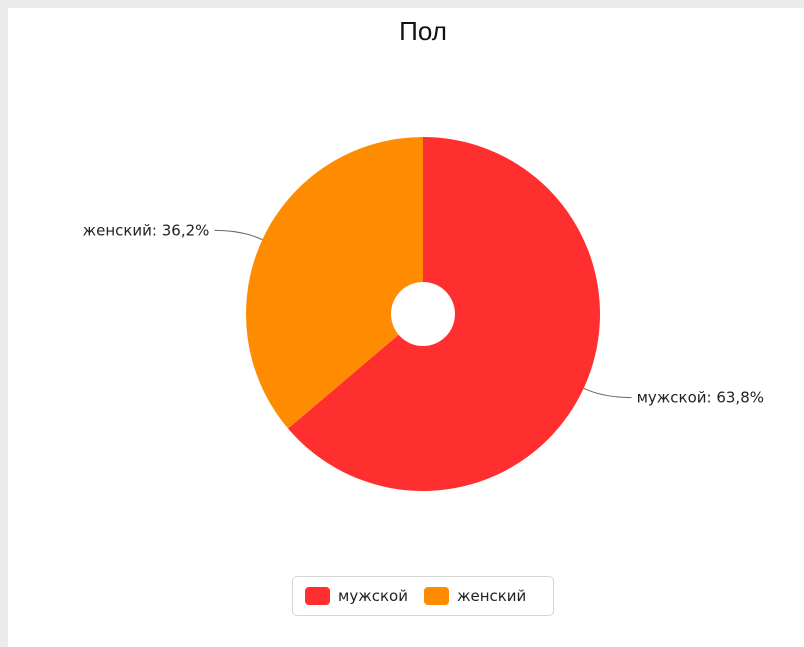 The height and width of the screenshot is (647, 804). Describe the element at coordinates (607, 393) in the screenshot. I see `connector-male` at that location.